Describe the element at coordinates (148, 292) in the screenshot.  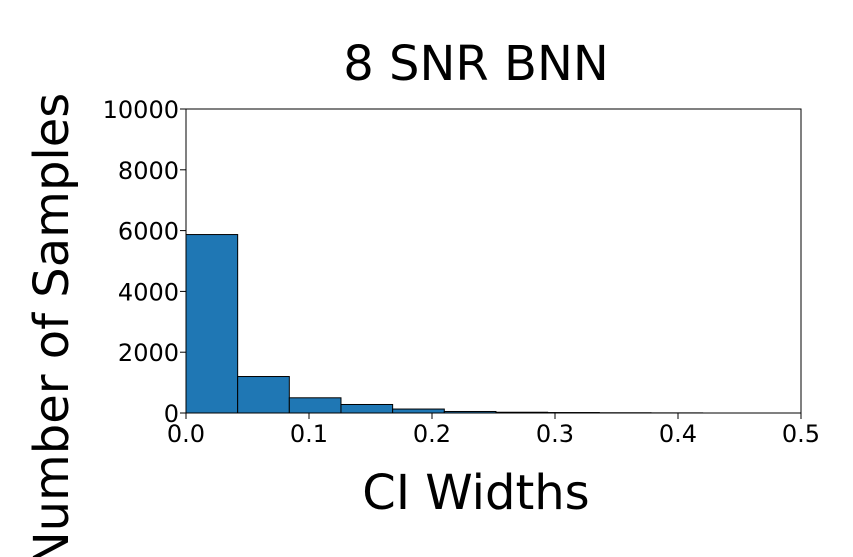
I see `y-tick-label-2: 4000` at that location.